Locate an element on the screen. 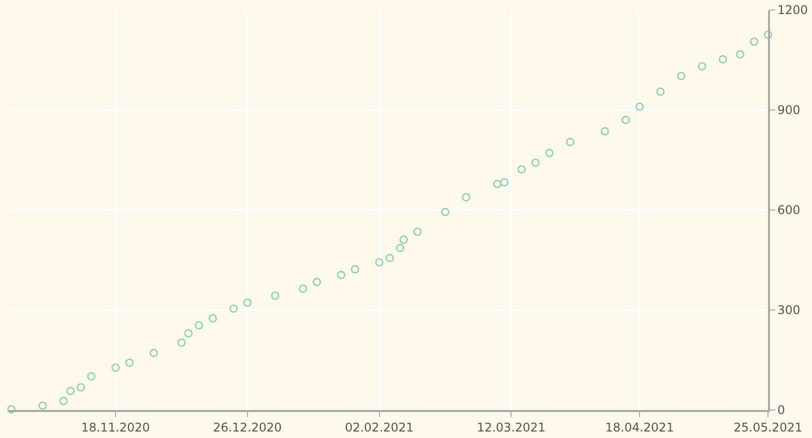 The image size is (812, 438). y-tick-label: 900 is located at coordinates (788, 110).